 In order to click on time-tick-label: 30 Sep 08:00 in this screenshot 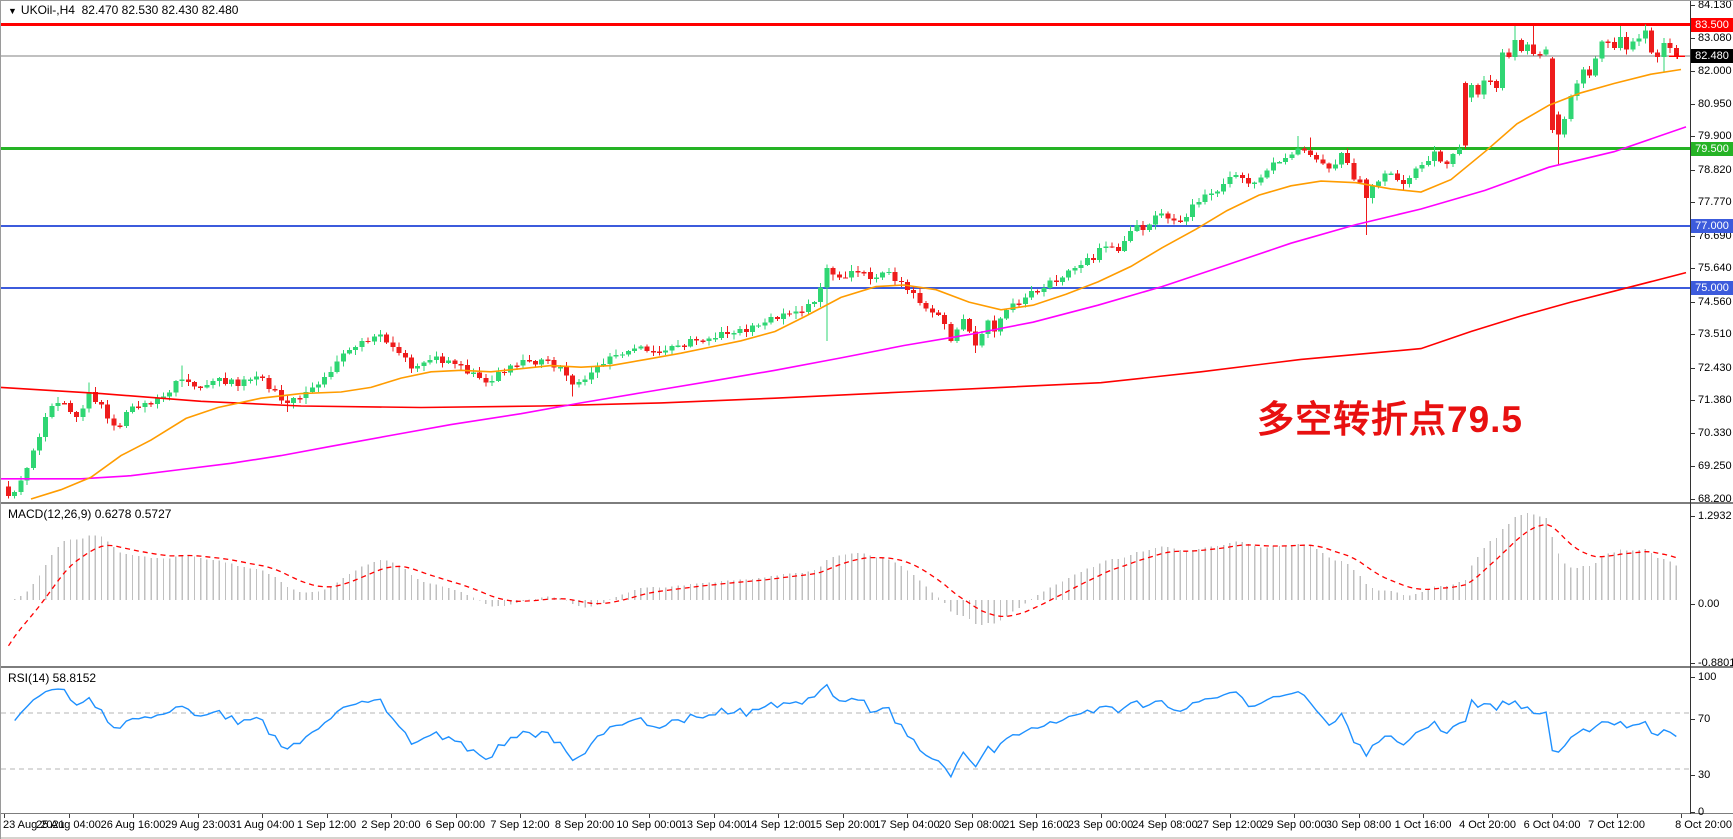, I will do `click(1358, 825)`.